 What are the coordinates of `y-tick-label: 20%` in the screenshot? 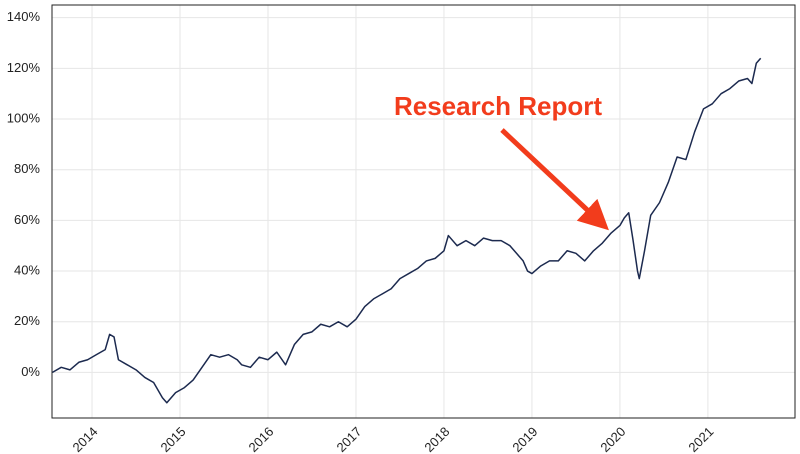 It's located at (27, 320).